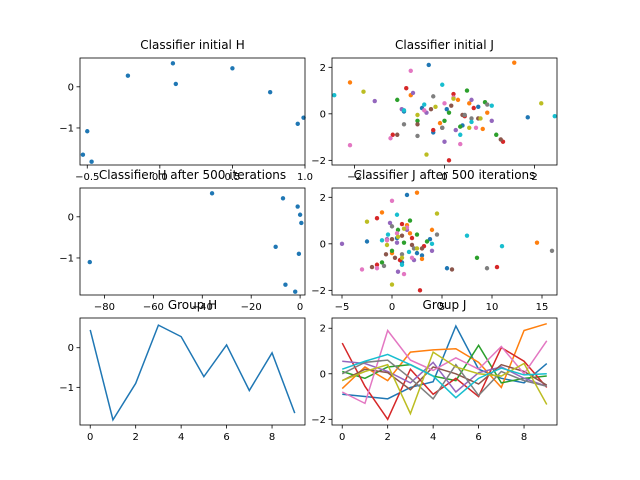 This screenshot has height=480, width=640. I want to click on x-tick-label: −0.5, so click(87, 177).